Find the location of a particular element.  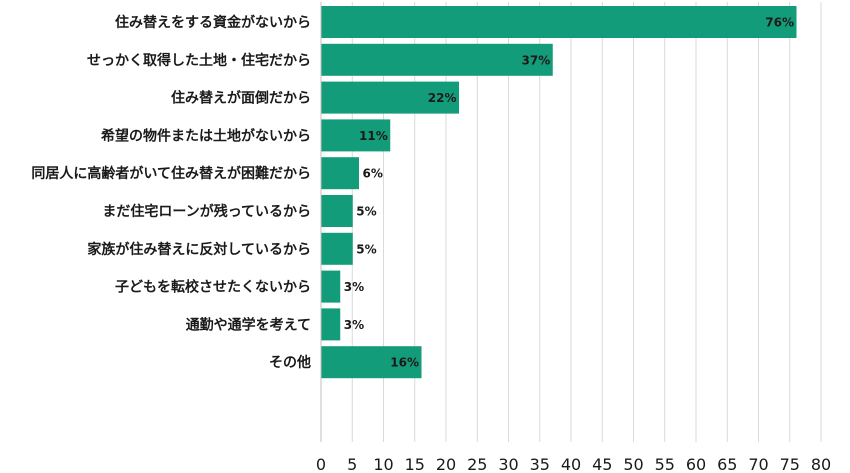

x-tick-label: 25 is located at coordinates (477, 464).